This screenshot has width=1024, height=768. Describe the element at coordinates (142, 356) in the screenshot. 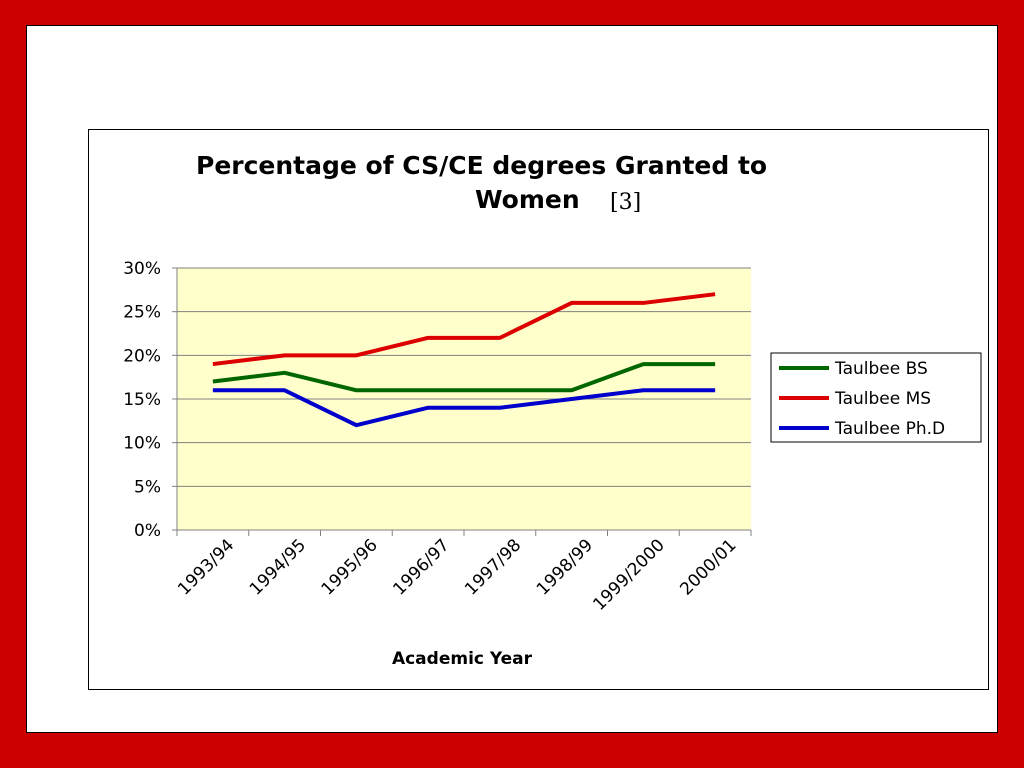

I see `y-tick-label: 20%` at that location.